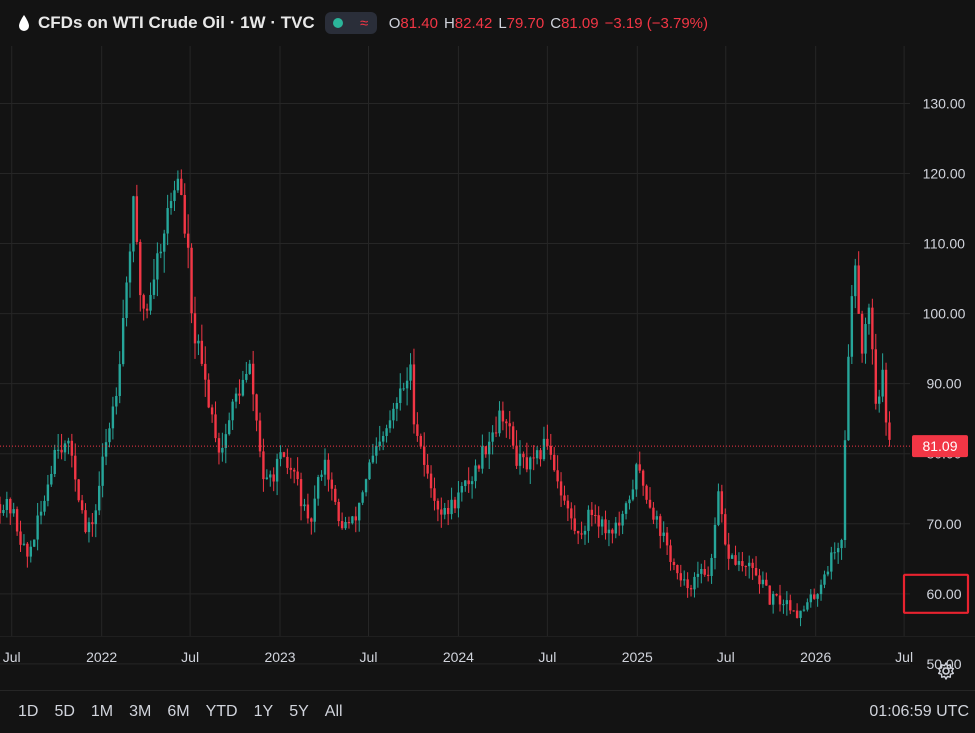 The width and height of the screenshot is (975, 733). What do you see at coordinates (815, 657) in the screenshot?
I see `x-tick-label: 2026` at bounding box center [815, 657].